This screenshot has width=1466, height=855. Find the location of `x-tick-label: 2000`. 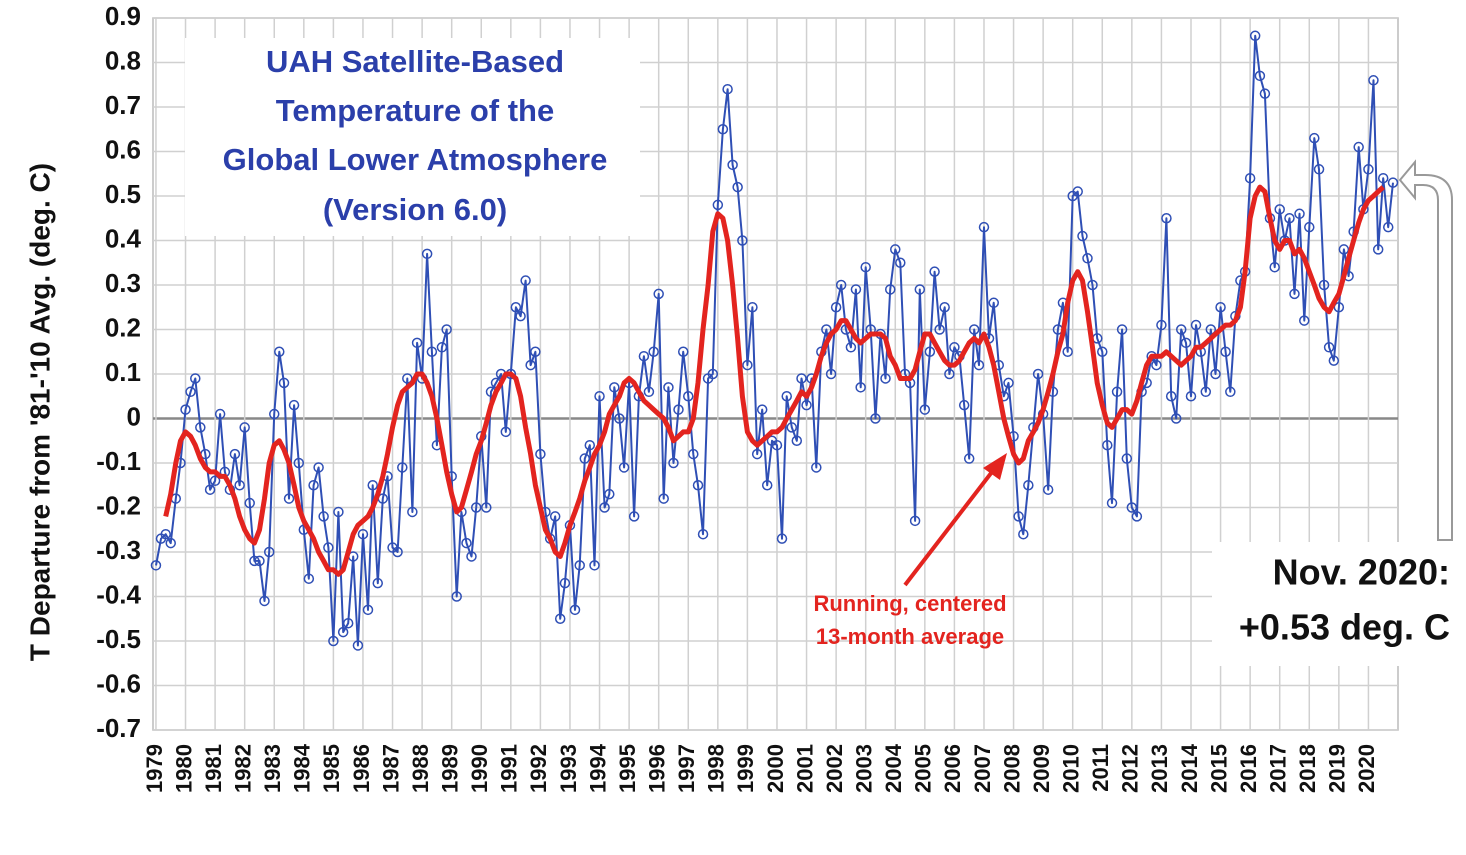

x-tick-label: 2000 is located at coordinates (775, 768).